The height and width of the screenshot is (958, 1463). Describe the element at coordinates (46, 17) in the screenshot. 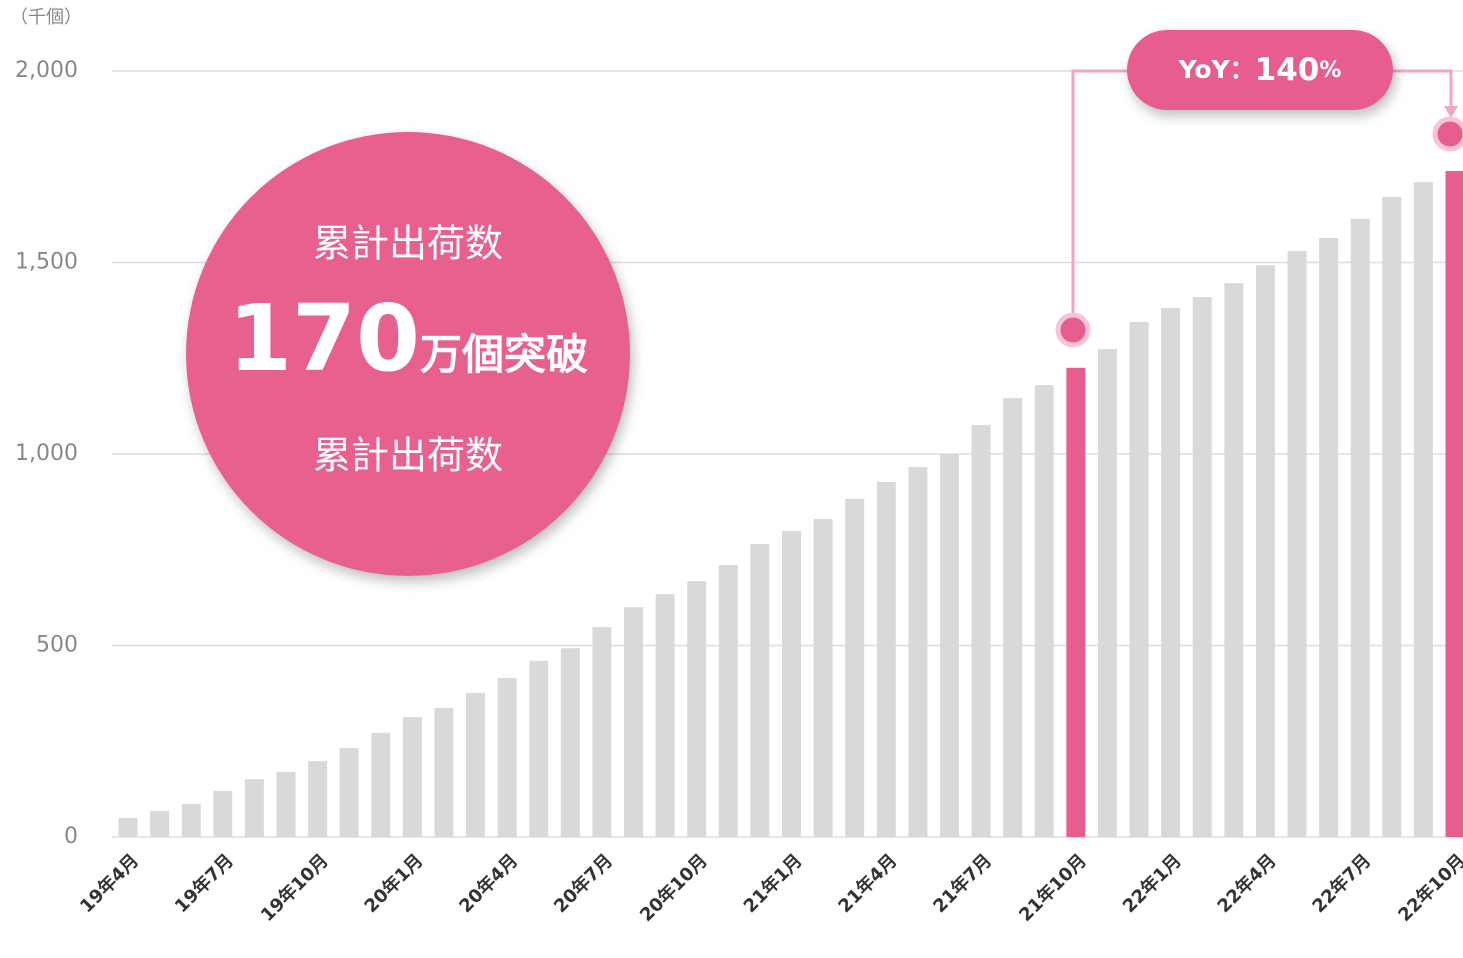

I see `unit-label: （千個）` at that location.